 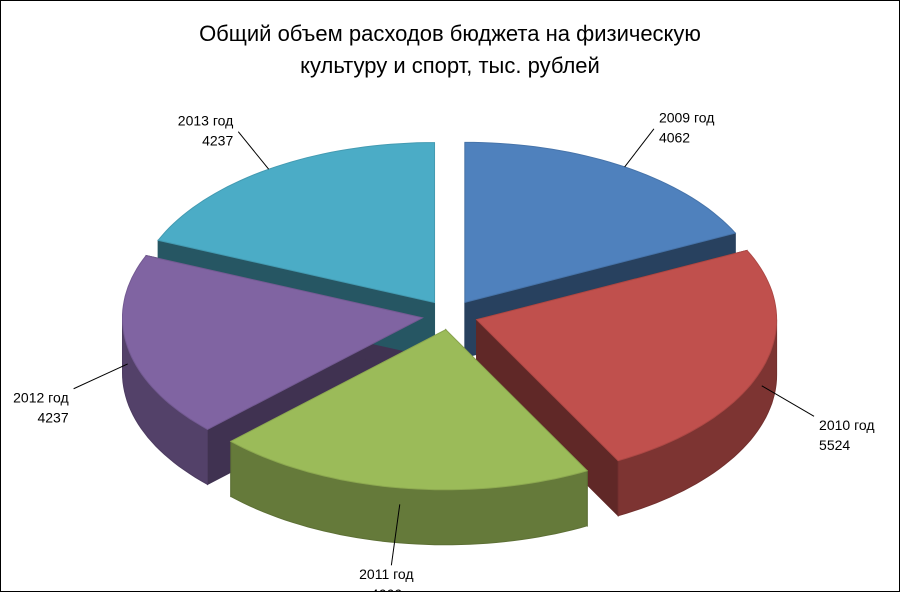 What do you see at coordinates (205, 120) in the screenshot?
I see `data-label-category: 2013 год` at bounding box center [205, 120].